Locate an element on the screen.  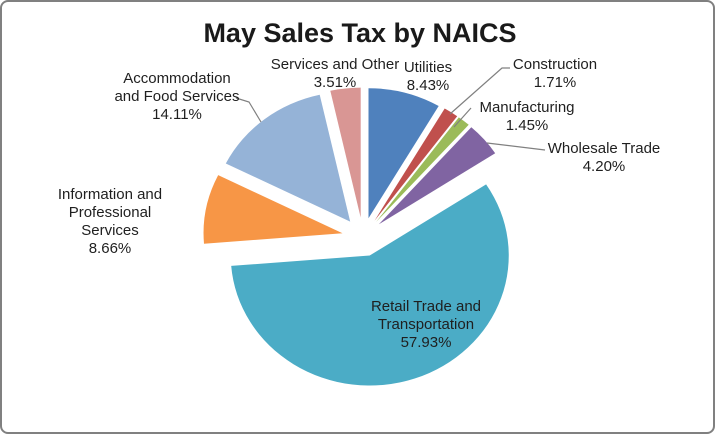
slice-label-utilities: Utilities 8.43% is located at coordinates (428, 76).